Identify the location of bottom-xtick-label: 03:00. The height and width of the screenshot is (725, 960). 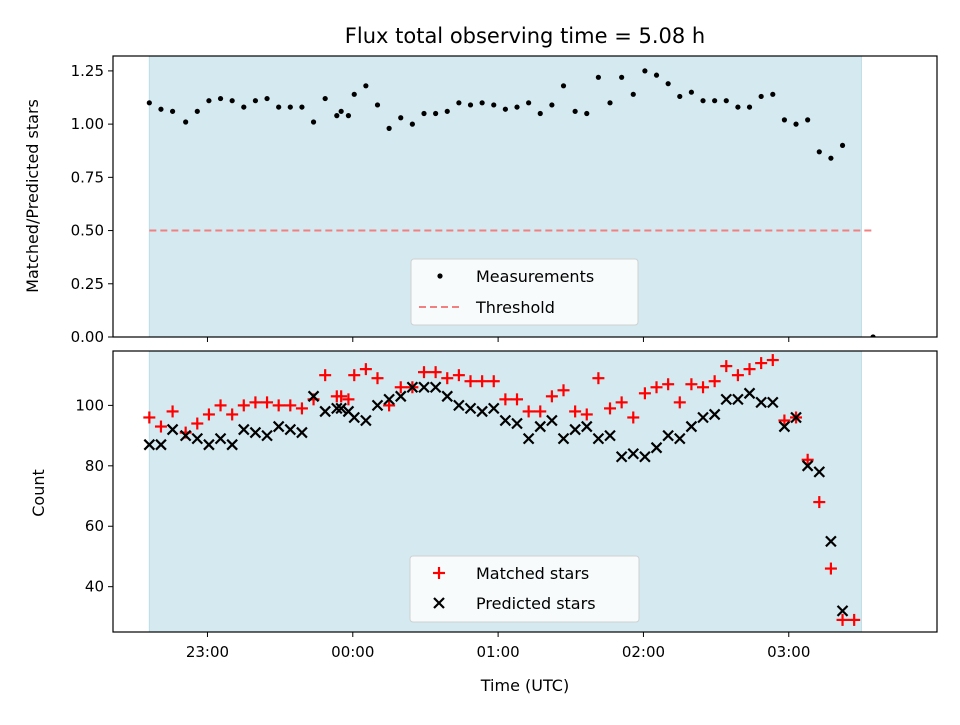
(788, 652).